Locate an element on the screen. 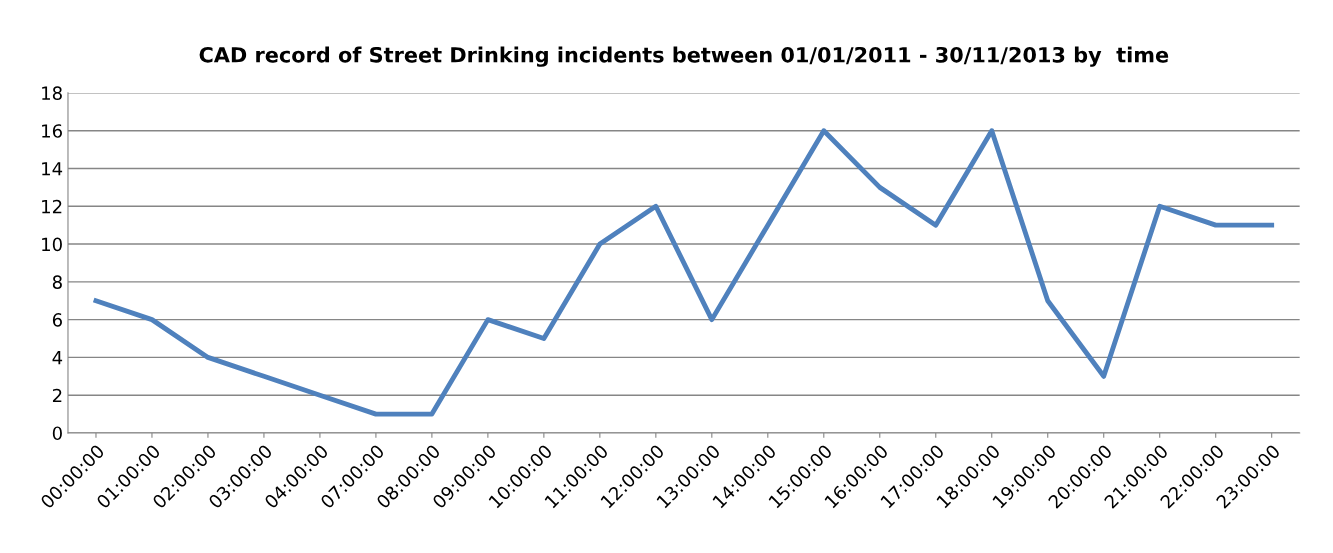 The width and height of the screenshot is (1333, 553). y-tick-label: 12 is located at coordinates (52, 206).